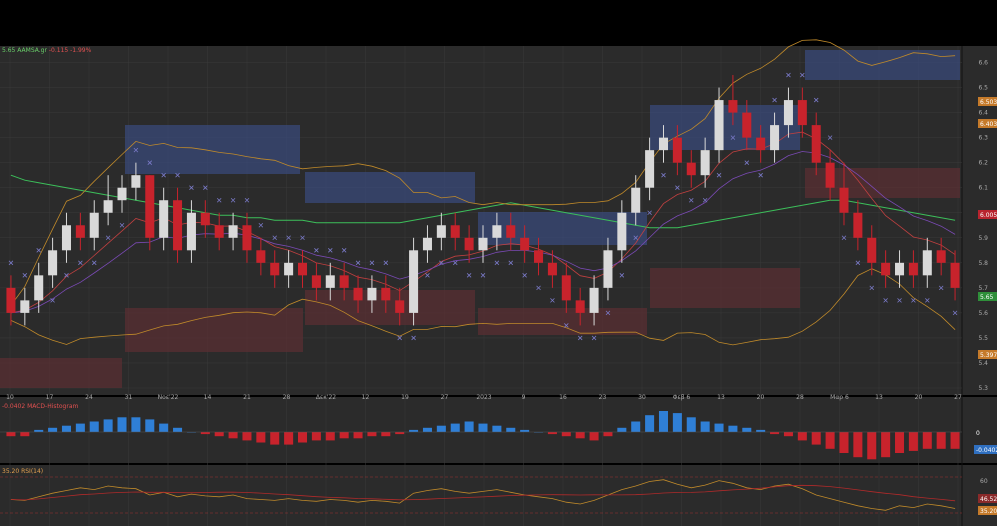 This screenshot has width=997, height=526. Describe the element at coordinates (988, 511) in the screenshot. I see `rsi-axis-label: 35.20` at that location.